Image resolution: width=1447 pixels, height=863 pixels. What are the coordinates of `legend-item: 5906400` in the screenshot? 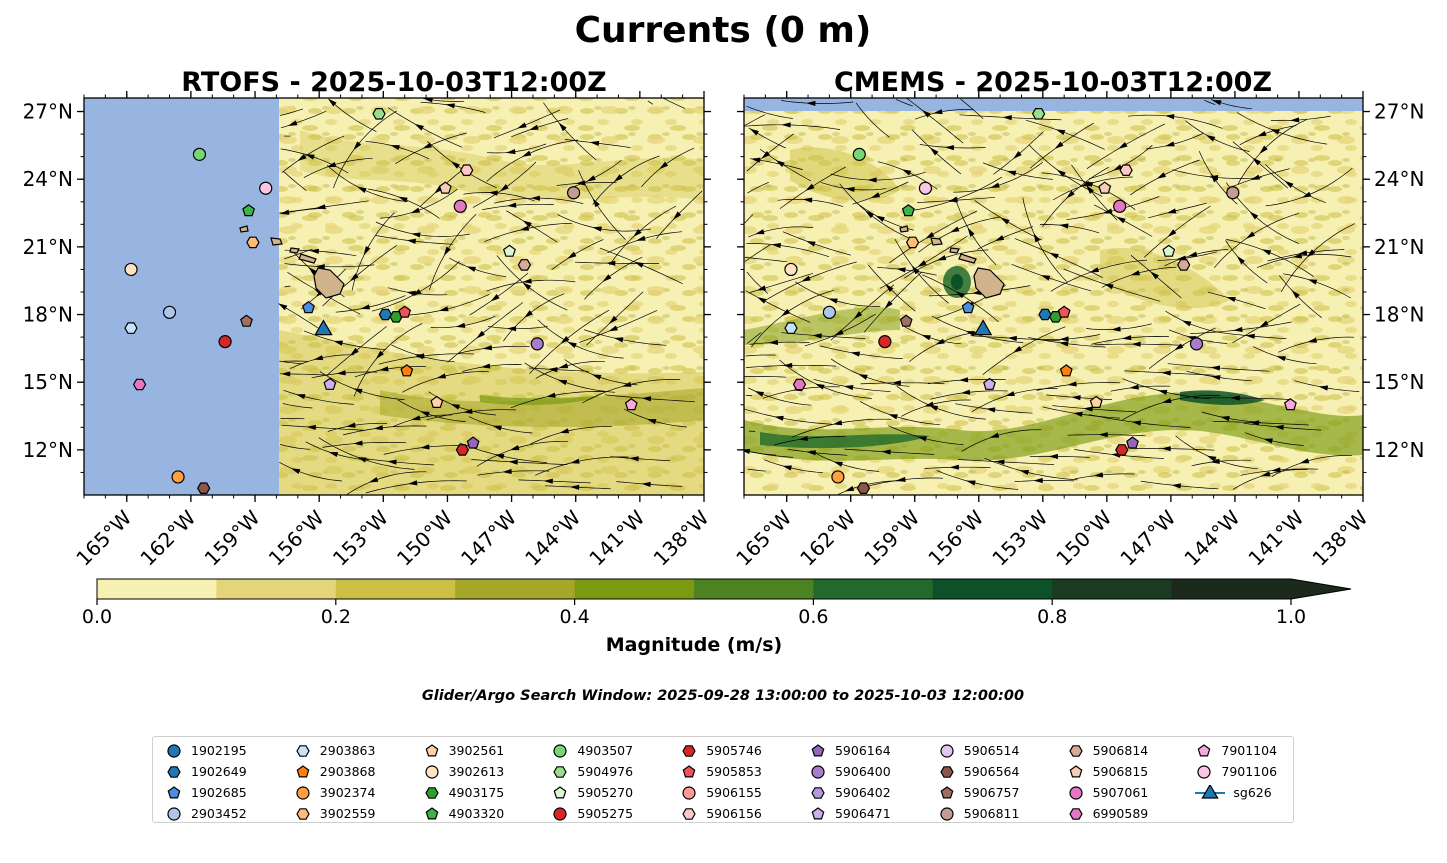 It's located at (873, 771).